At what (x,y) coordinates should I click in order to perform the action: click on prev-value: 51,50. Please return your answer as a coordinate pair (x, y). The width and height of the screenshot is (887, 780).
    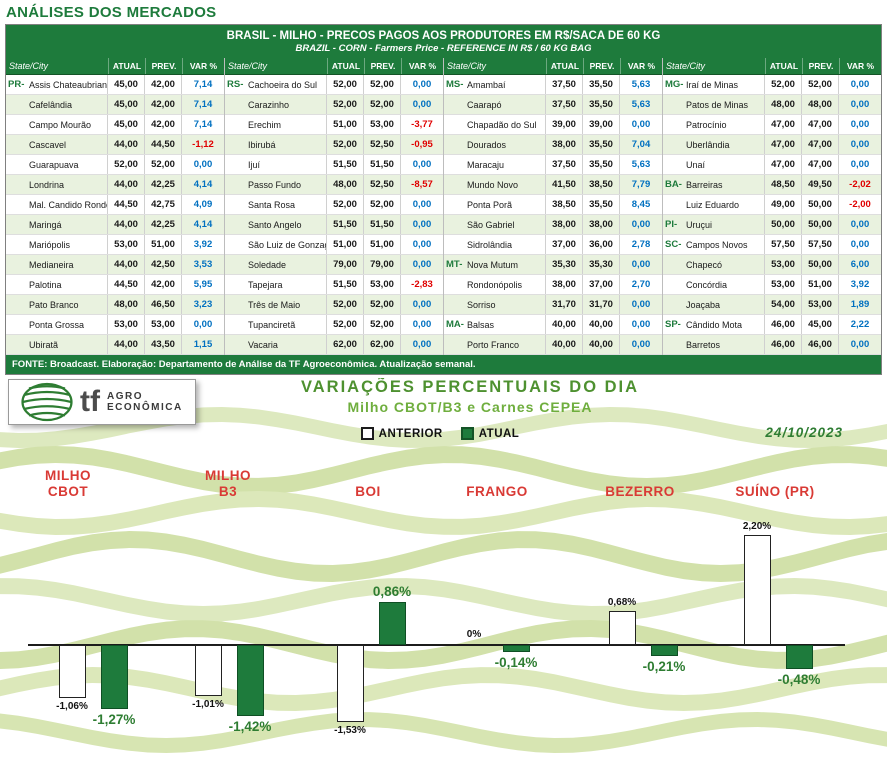
    Looking at the image, I should click on (382, 165).